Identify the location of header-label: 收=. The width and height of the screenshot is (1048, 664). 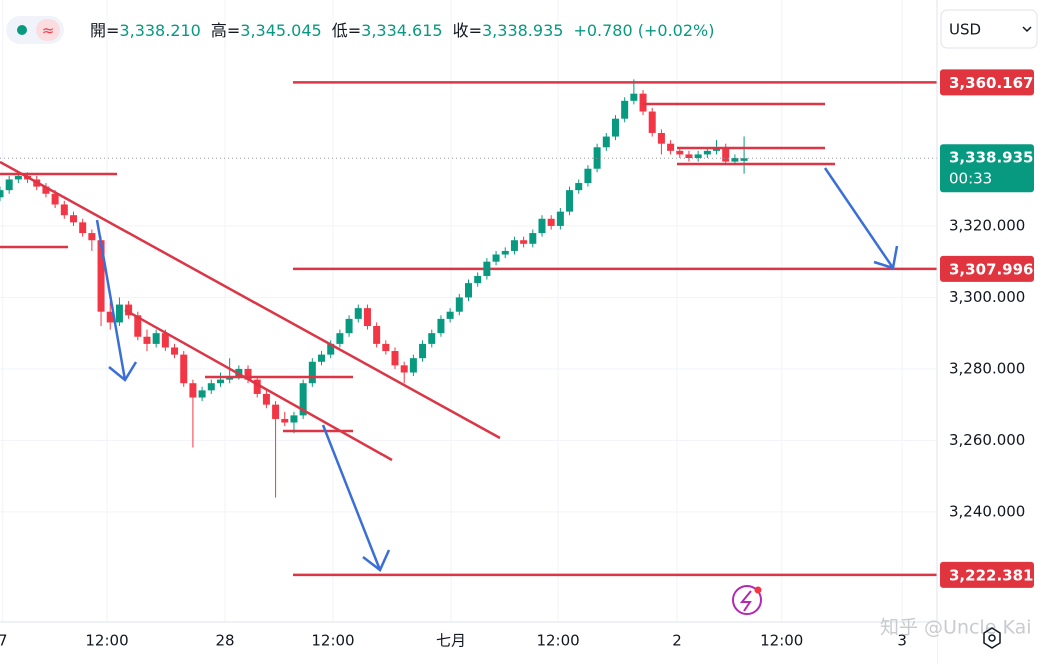
(467, 30).